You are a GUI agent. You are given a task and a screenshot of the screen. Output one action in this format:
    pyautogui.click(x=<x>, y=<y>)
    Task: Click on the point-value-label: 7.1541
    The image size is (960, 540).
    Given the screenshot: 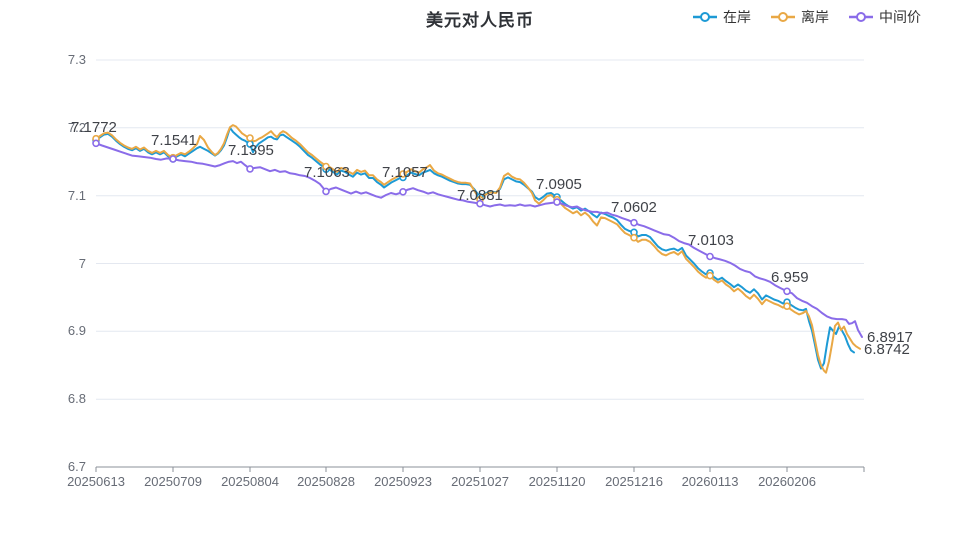 What is the action you would take?
    pyautogui.click(x=174, y=140)
    